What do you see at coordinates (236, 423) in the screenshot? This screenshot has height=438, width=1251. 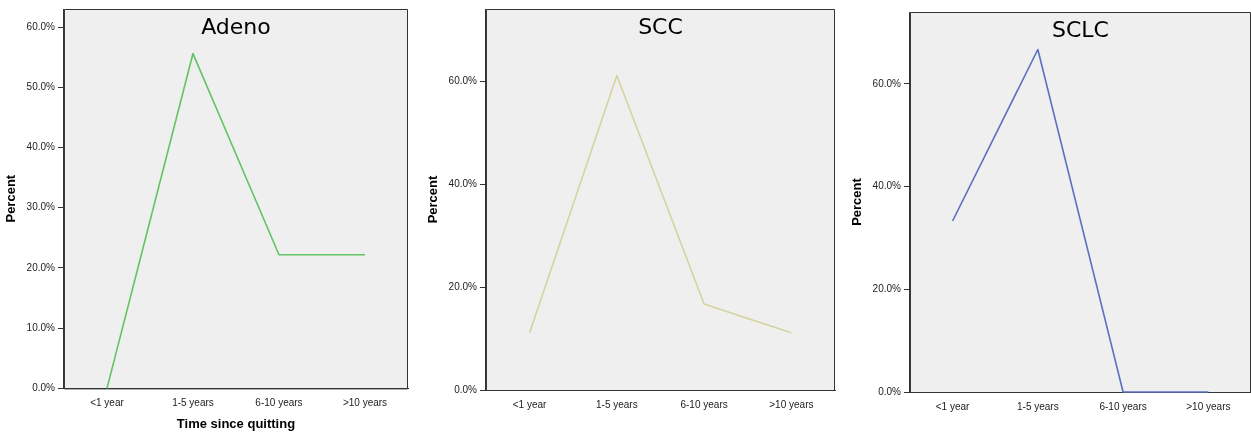 I see `x-axis-title: Time since quitting` at bounding box center [236, 423].